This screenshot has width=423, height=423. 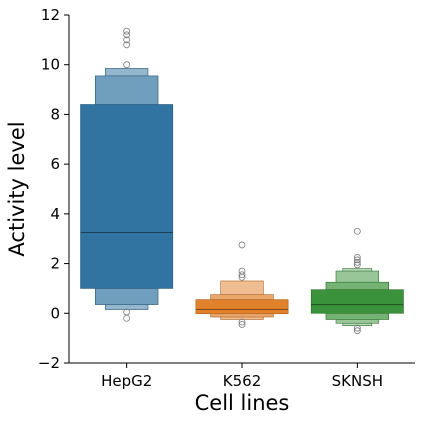 What do you see at coordinates (55, 264) in the screenshot?
I see `y-tick-label: 2` at bounding box center [55, 264].